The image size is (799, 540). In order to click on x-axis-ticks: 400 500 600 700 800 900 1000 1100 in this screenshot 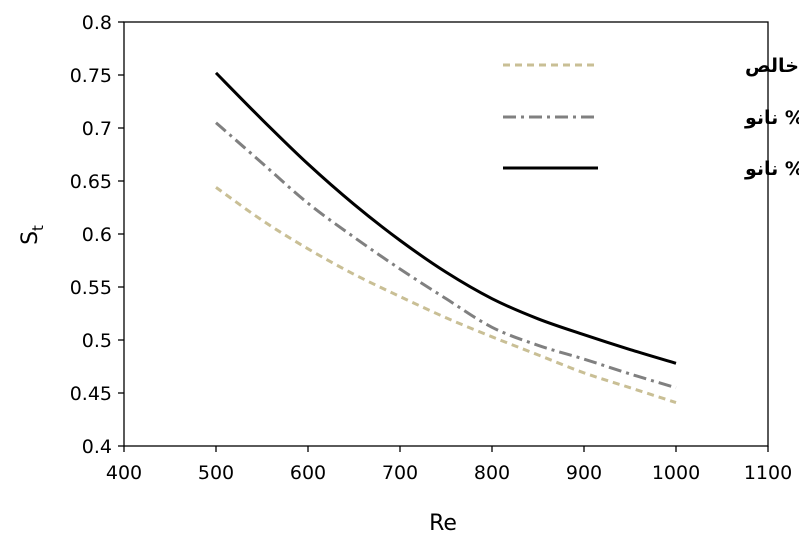, I will do `click(449, 465)`.